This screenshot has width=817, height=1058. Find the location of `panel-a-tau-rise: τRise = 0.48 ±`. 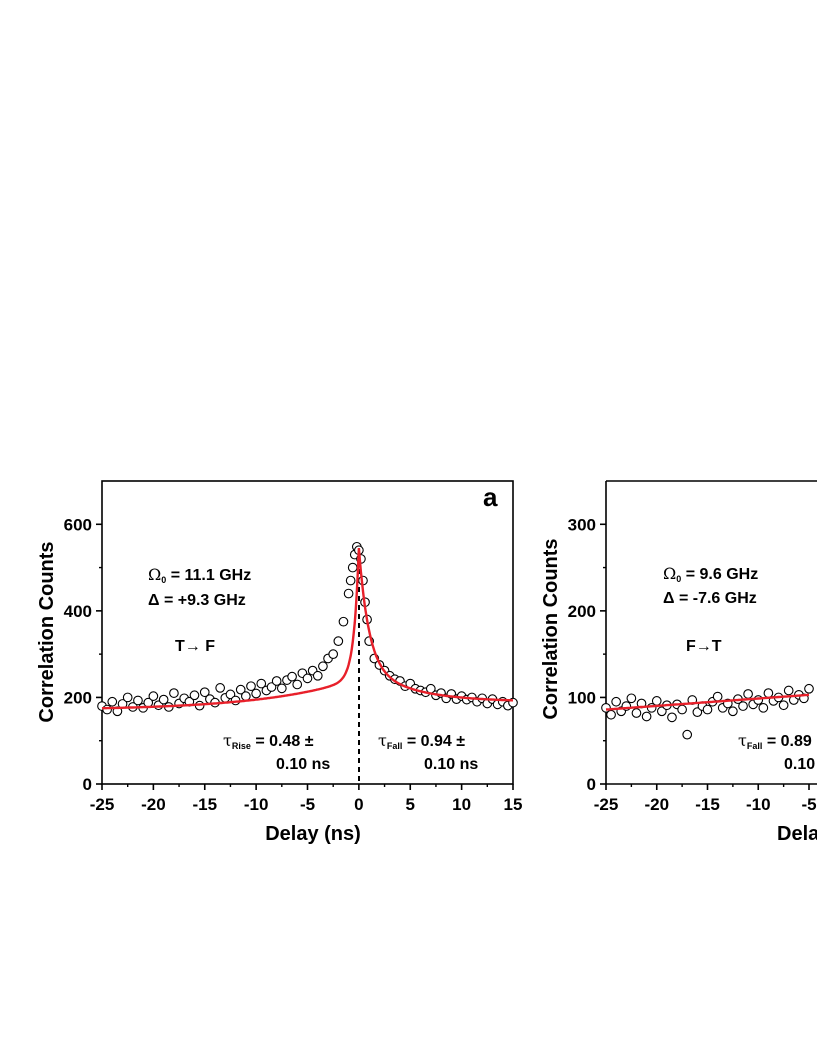

panel-a-tau-rise: τRise = 0.48 ± is located at coordinates (268, 741).